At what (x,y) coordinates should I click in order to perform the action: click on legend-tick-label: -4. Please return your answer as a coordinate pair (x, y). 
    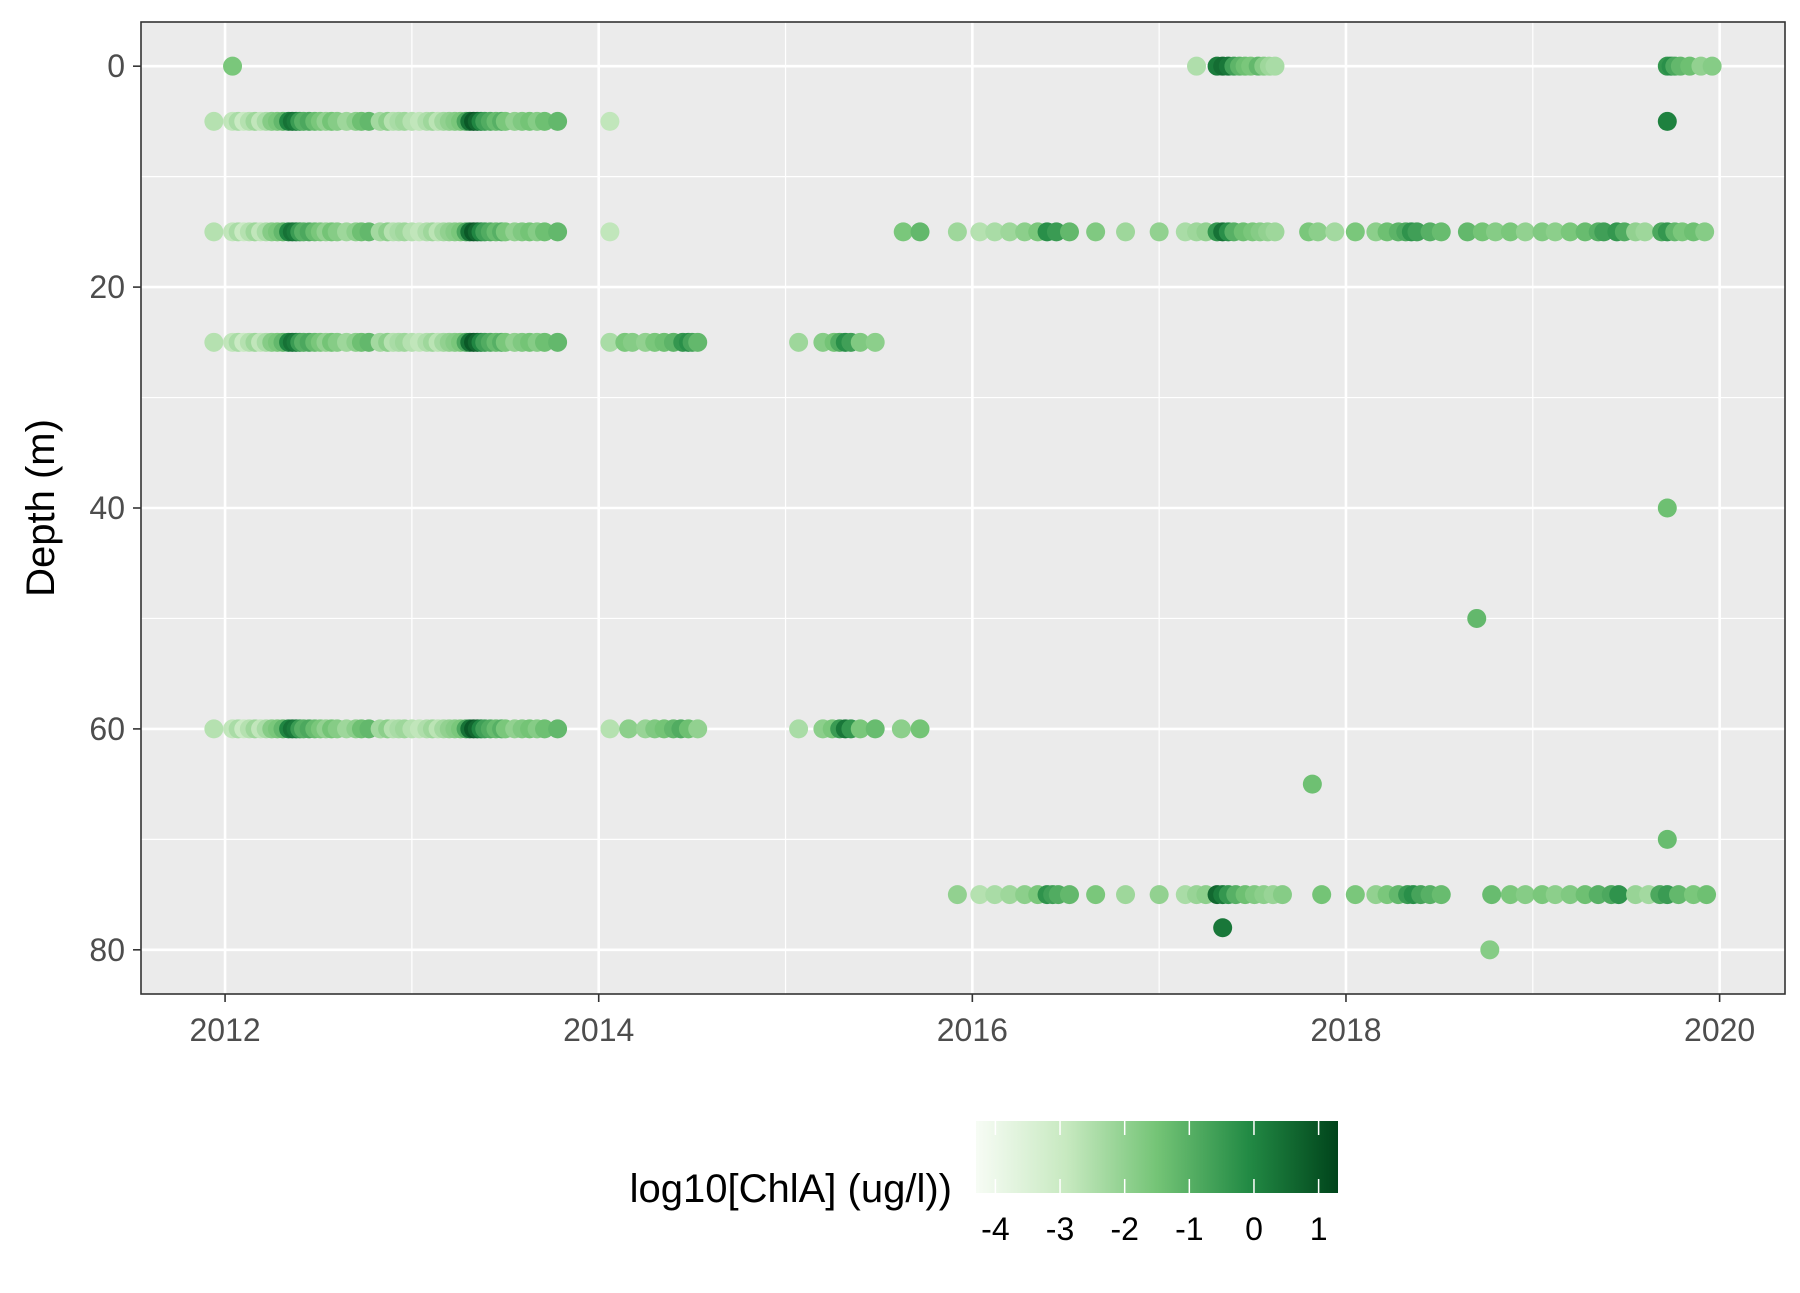
    Looking at the image, I should click on (995, 1229).